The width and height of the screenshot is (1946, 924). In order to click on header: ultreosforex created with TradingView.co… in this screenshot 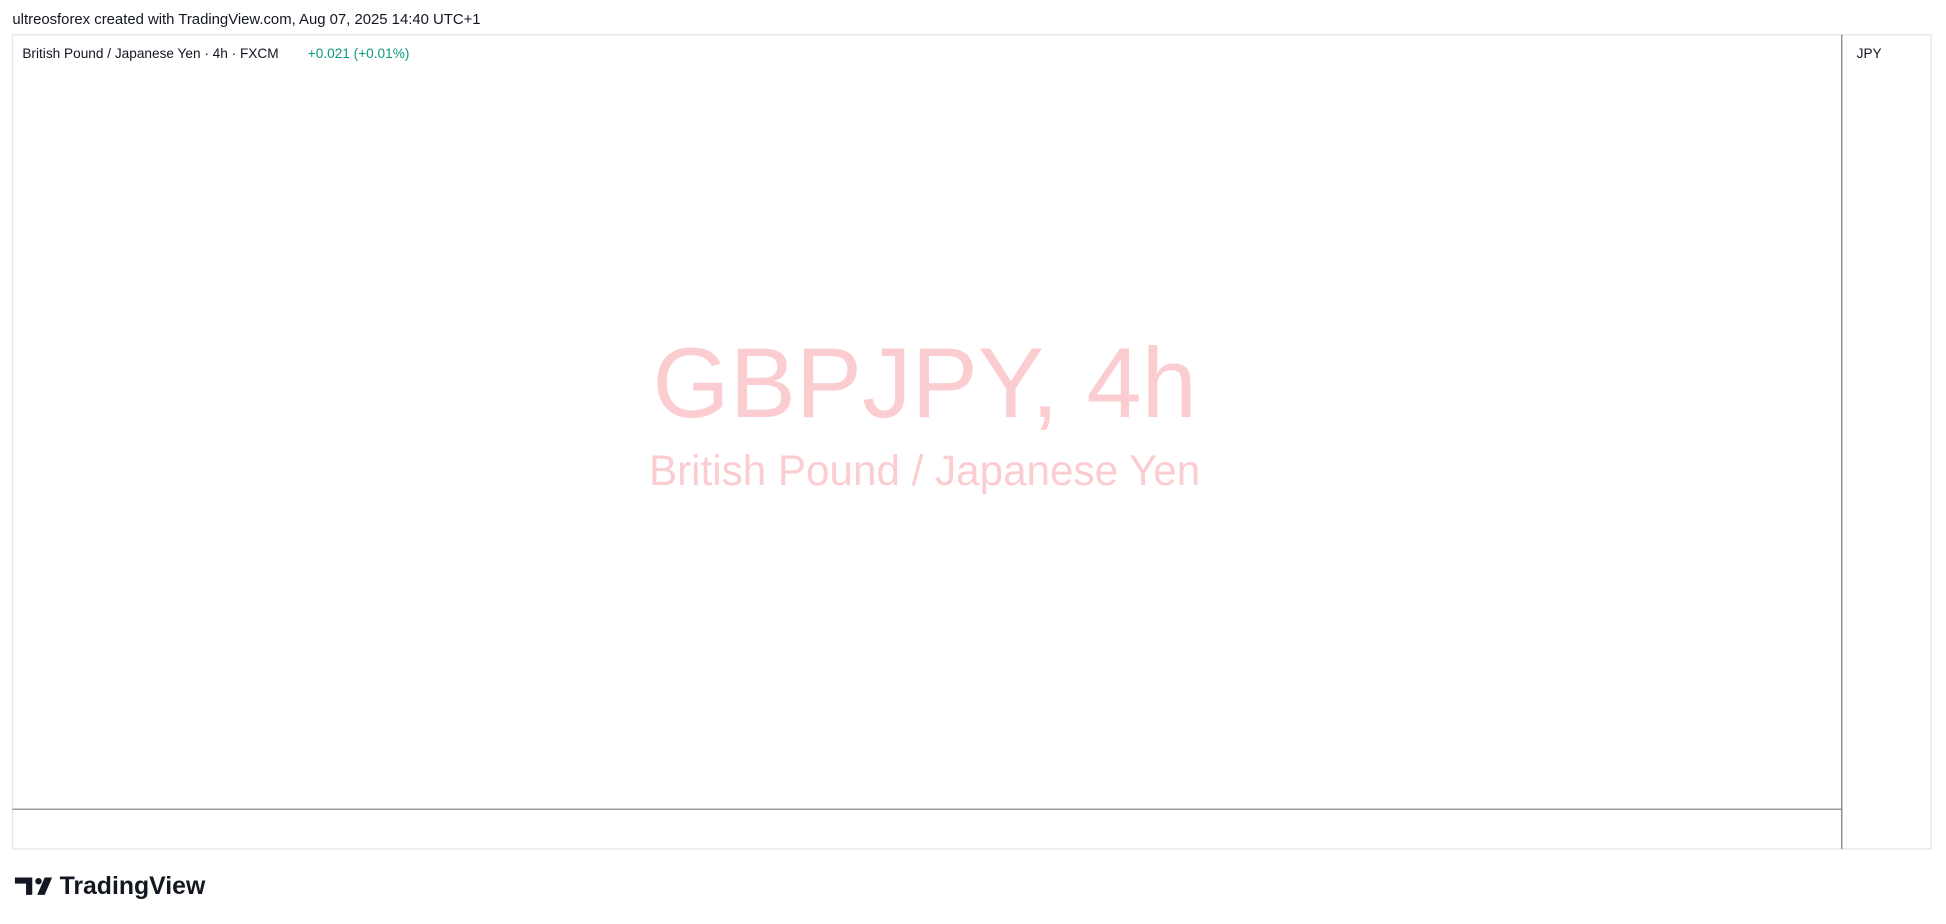, I will do `click(246, 20)`.